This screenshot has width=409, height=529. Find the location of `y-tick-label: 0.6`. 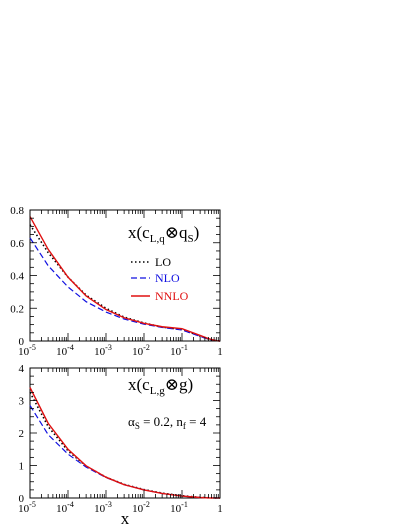

y-tick-label: 0.6 is located at coordinates (17, 244).